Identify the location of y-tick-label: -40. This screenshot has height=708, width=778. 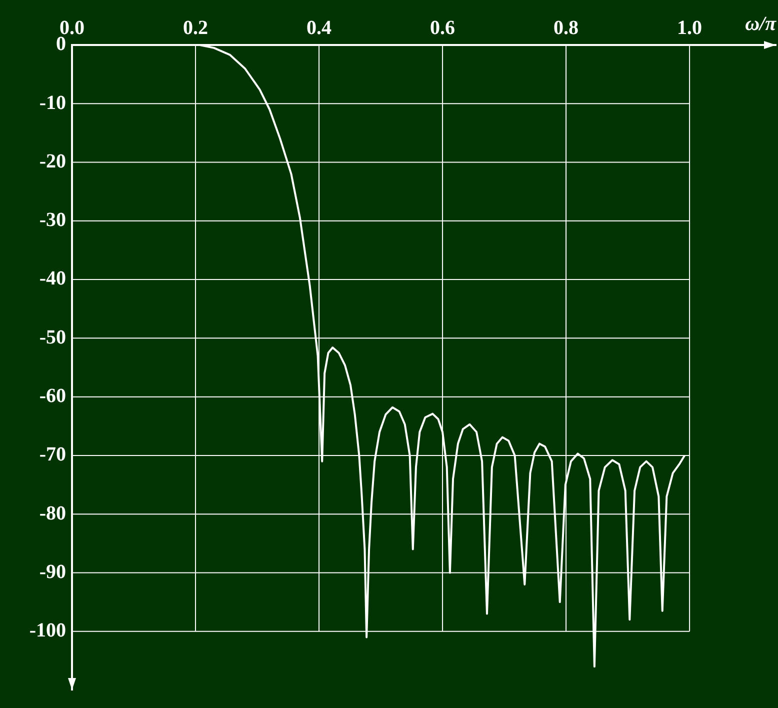
(52, 279).